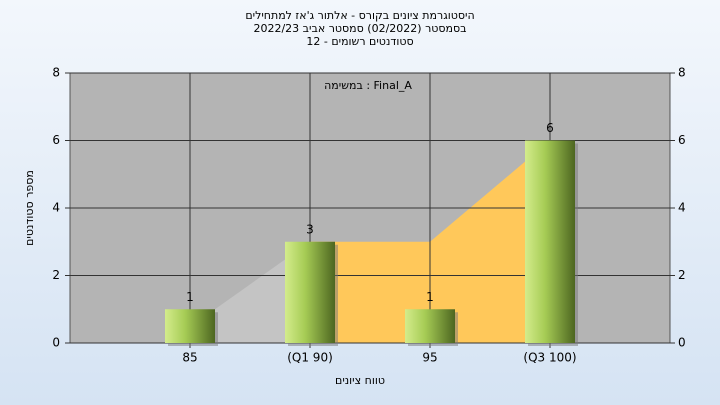 The height and width of the screenshot is (405, 720). I want to click on y2-tick-label: 4, so click(682, 208).